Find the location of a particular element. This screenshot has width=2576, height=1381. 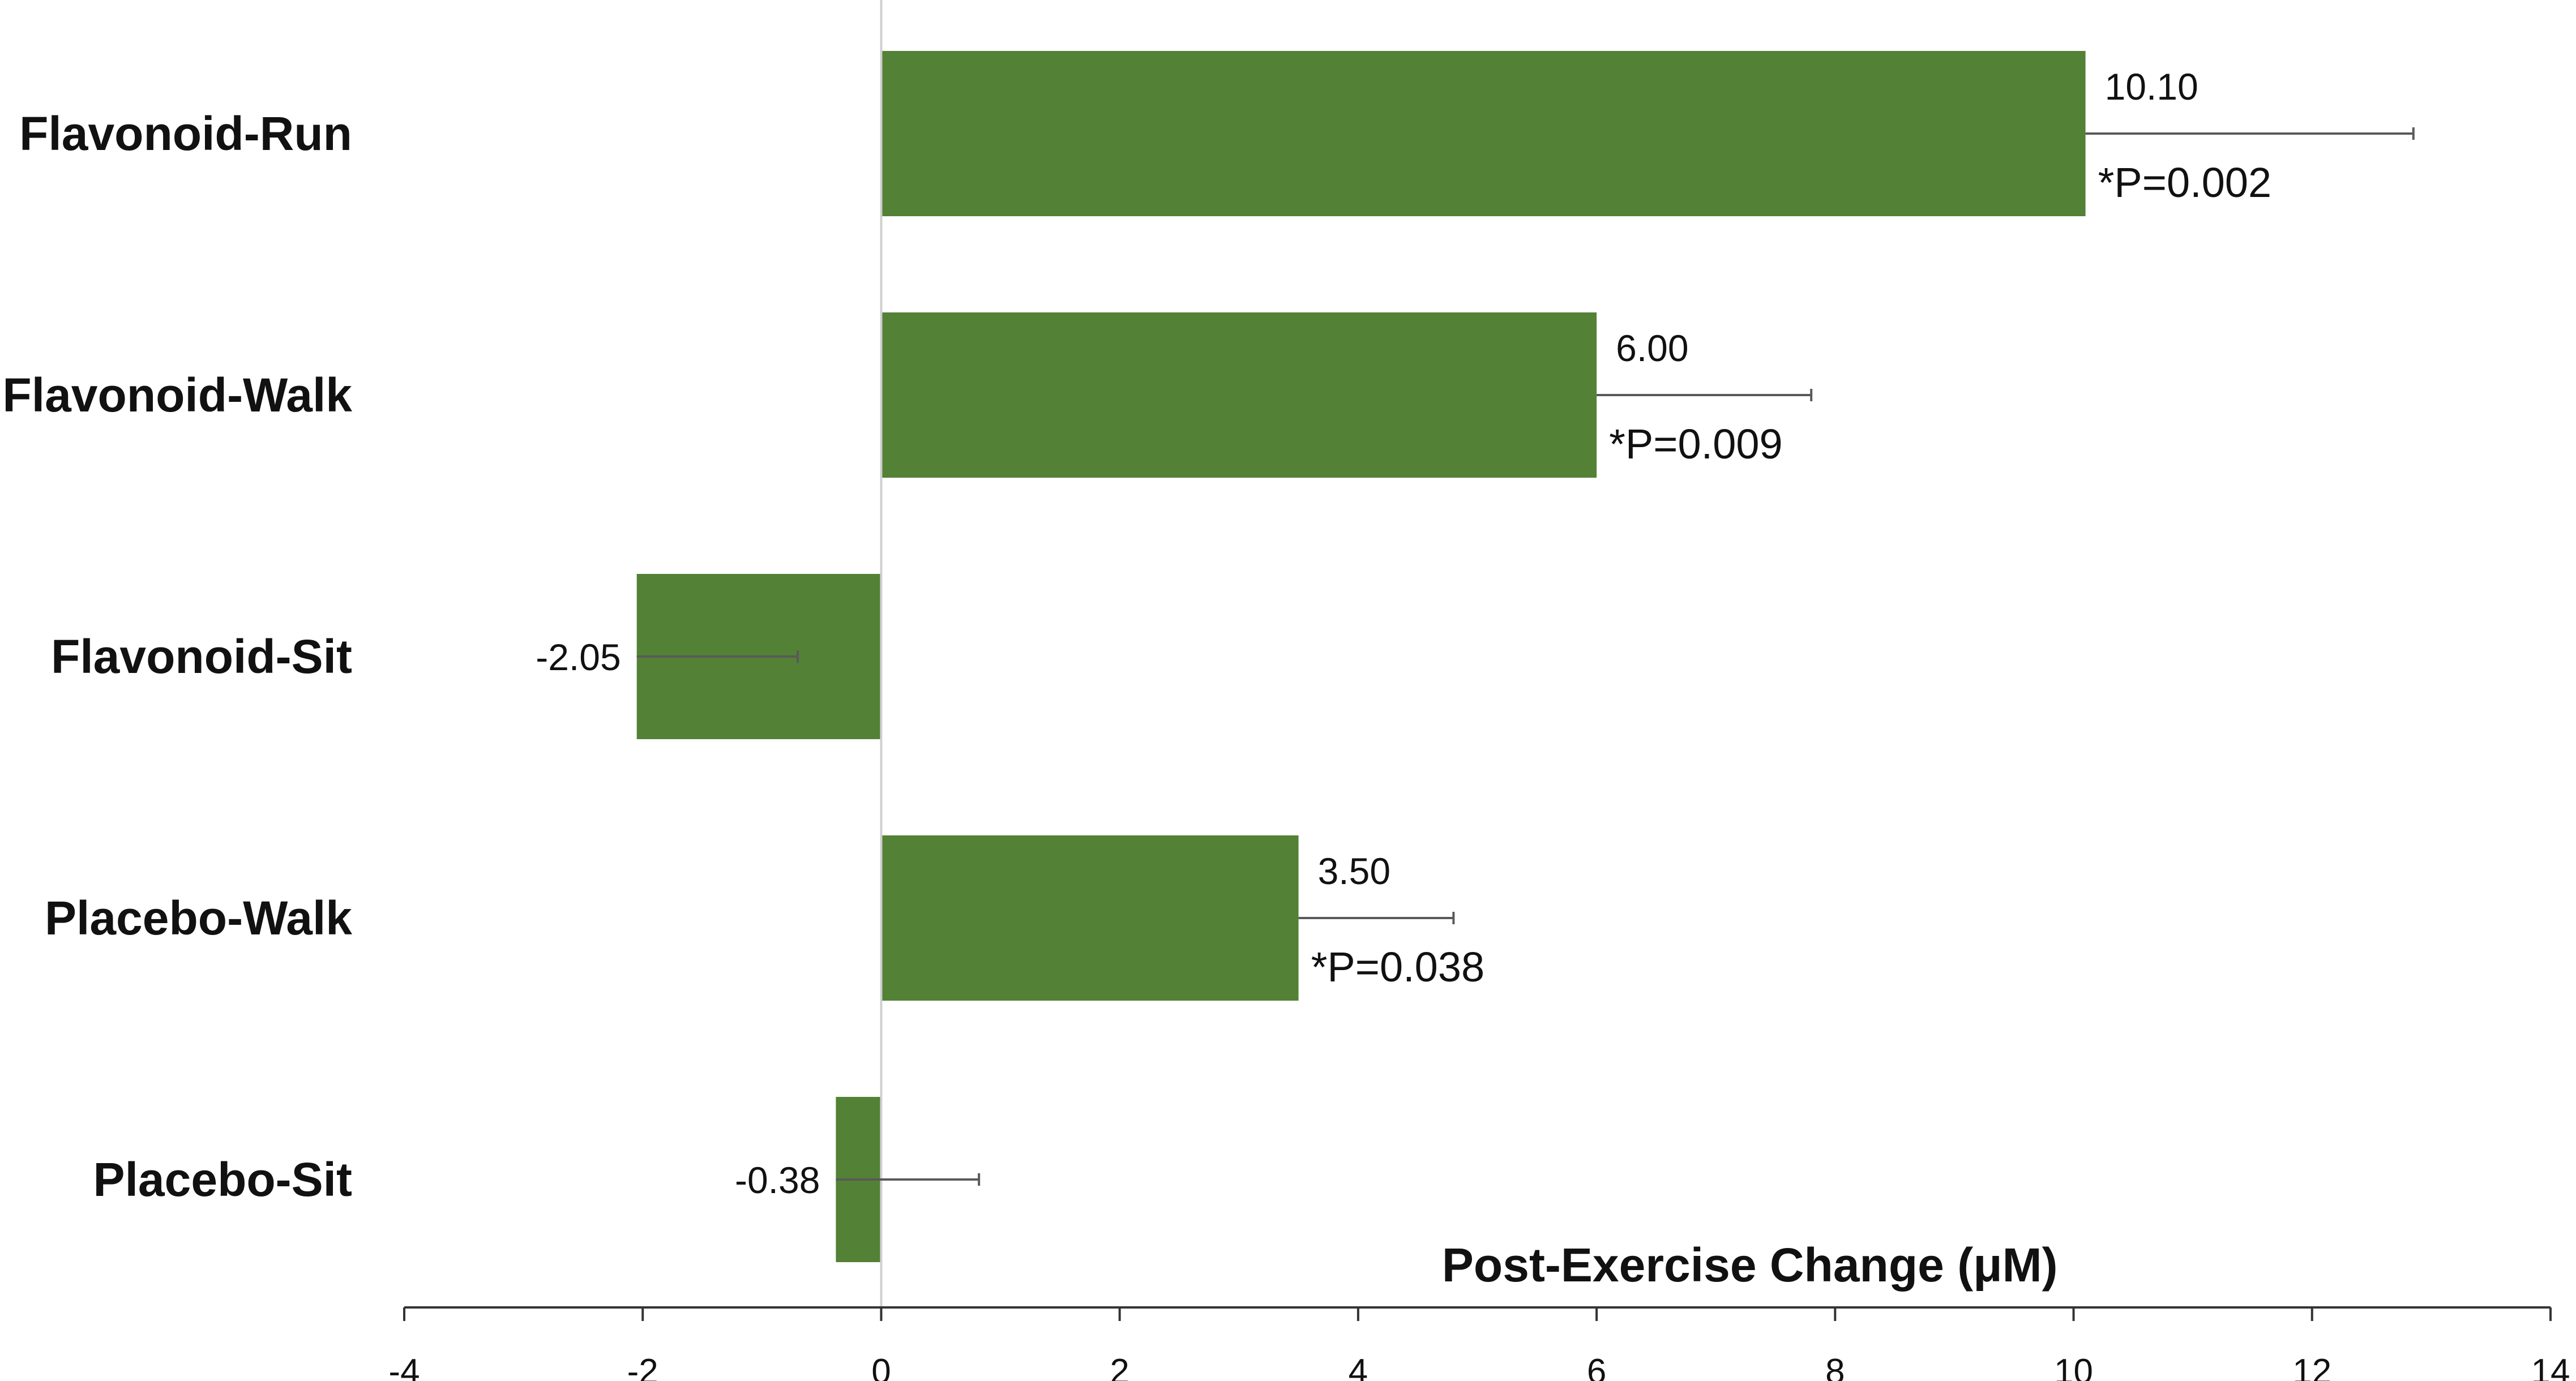

value-label: -2.05 is located at coordinates (578, 657).